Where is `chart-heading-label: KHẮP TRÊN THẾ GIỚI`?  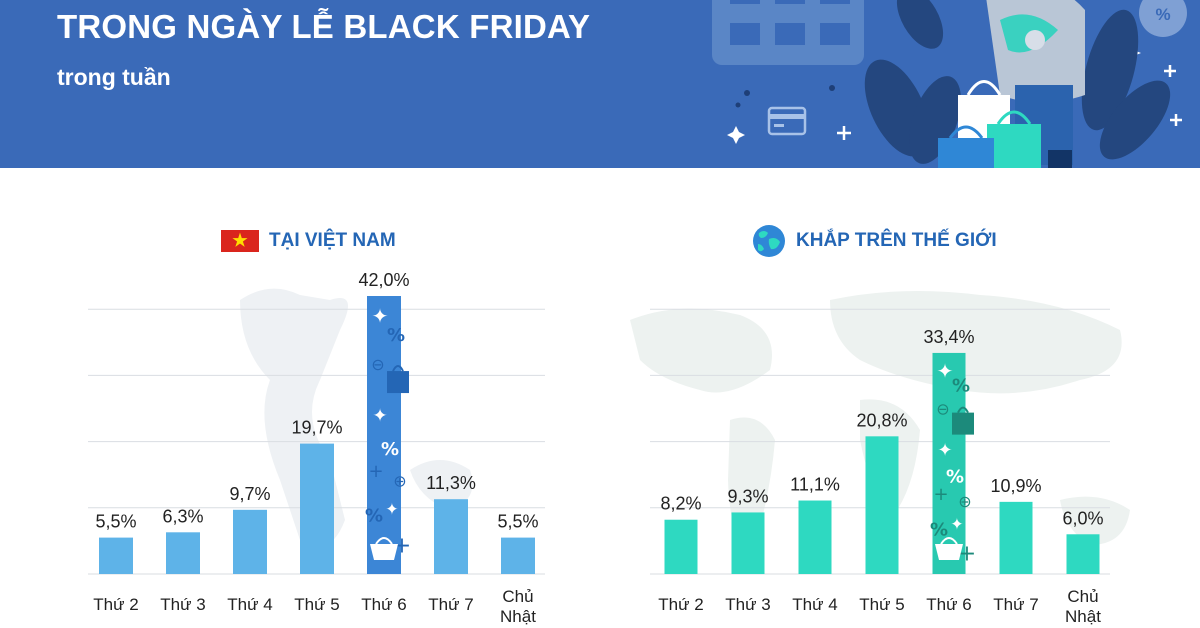
chart-heading-label: KHẮP TRÊN THẾ GIỚI is located at coordinates (896, 240).